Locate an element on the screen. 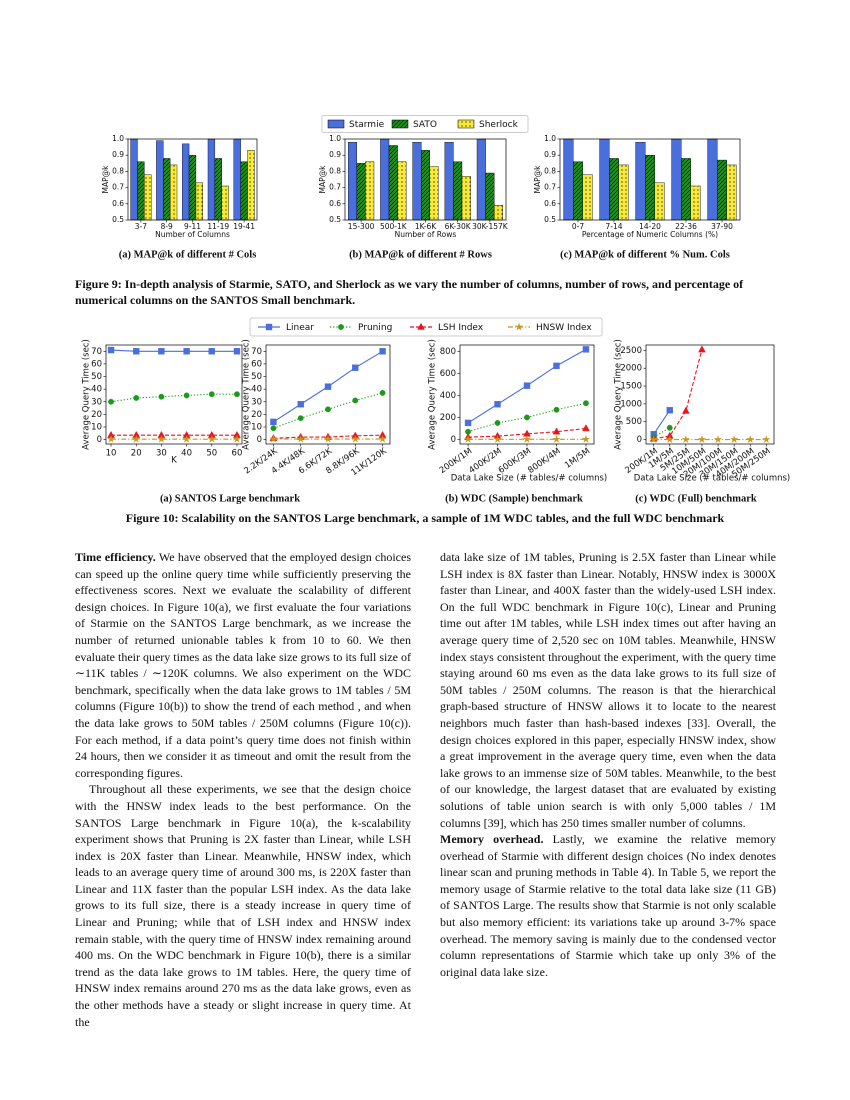 The image size is (850, 1100). paragraph-heading: Memory overhead. is located at coordinates (492, 839).